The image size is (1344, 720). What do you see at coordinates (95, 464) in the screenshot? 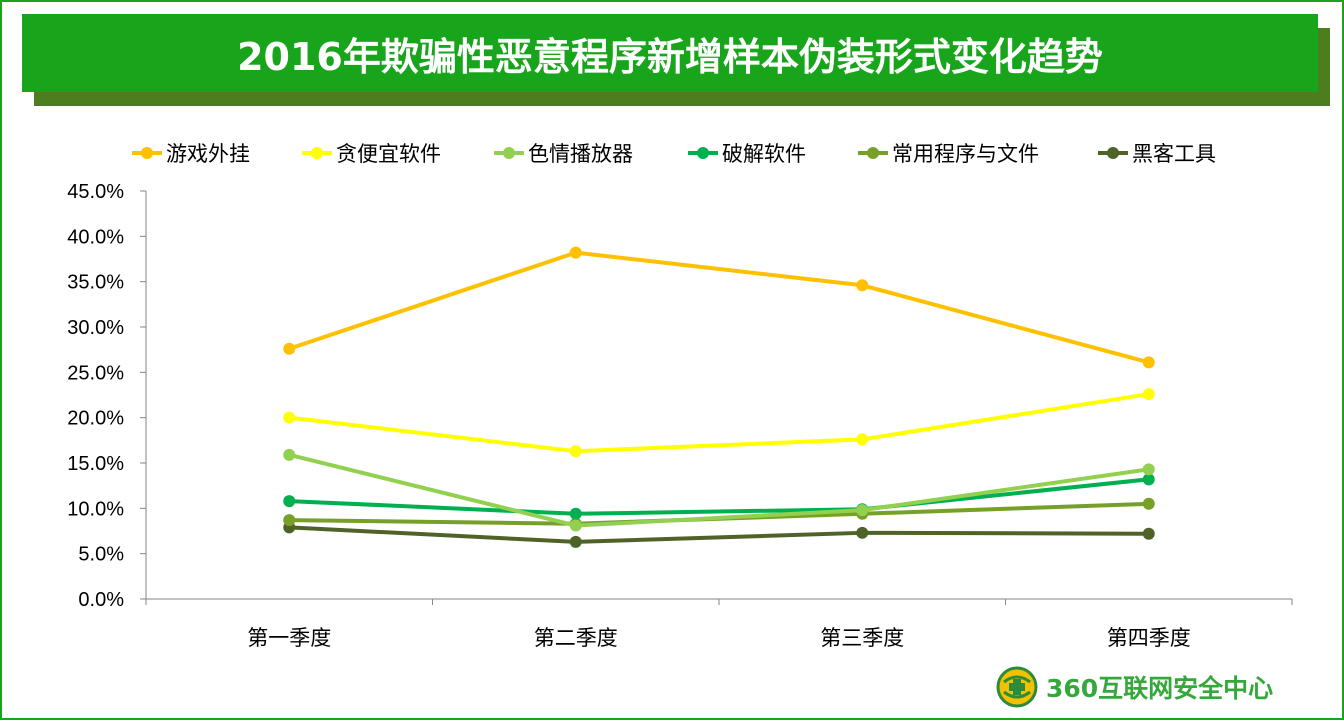
I see `y-tick-label: 15.0%` at bounding box center [95, 464].